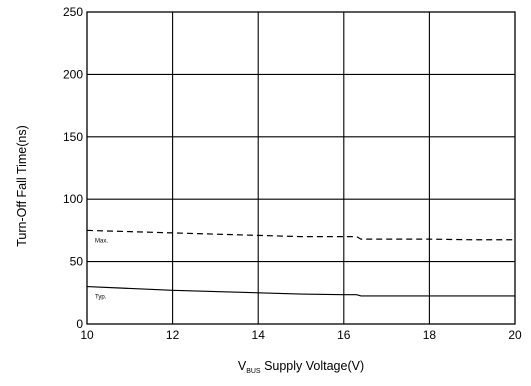 The image size is (531, 386). I want to click on x-axis-label-prefix: V, so click(242, 366).